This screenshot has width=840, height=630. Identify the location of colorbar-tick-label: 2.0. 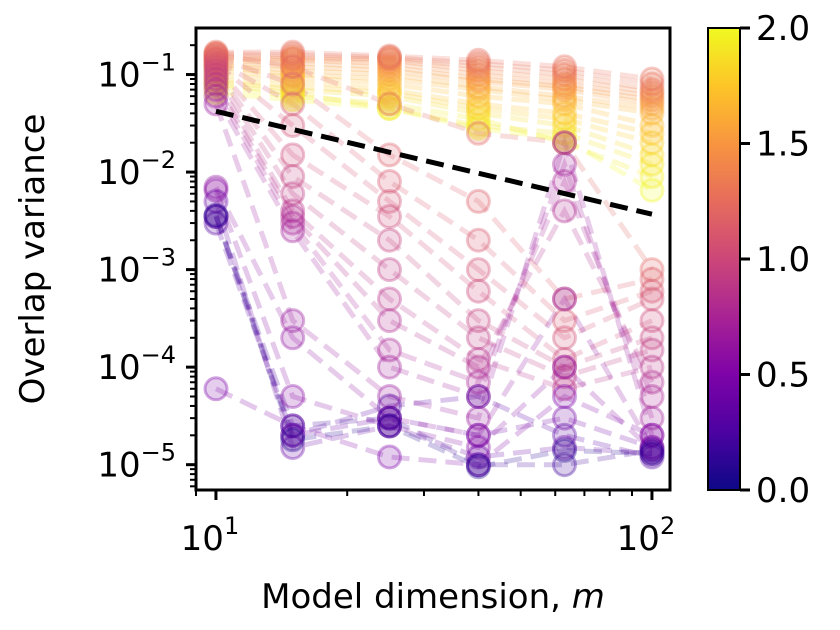
(783, 29).